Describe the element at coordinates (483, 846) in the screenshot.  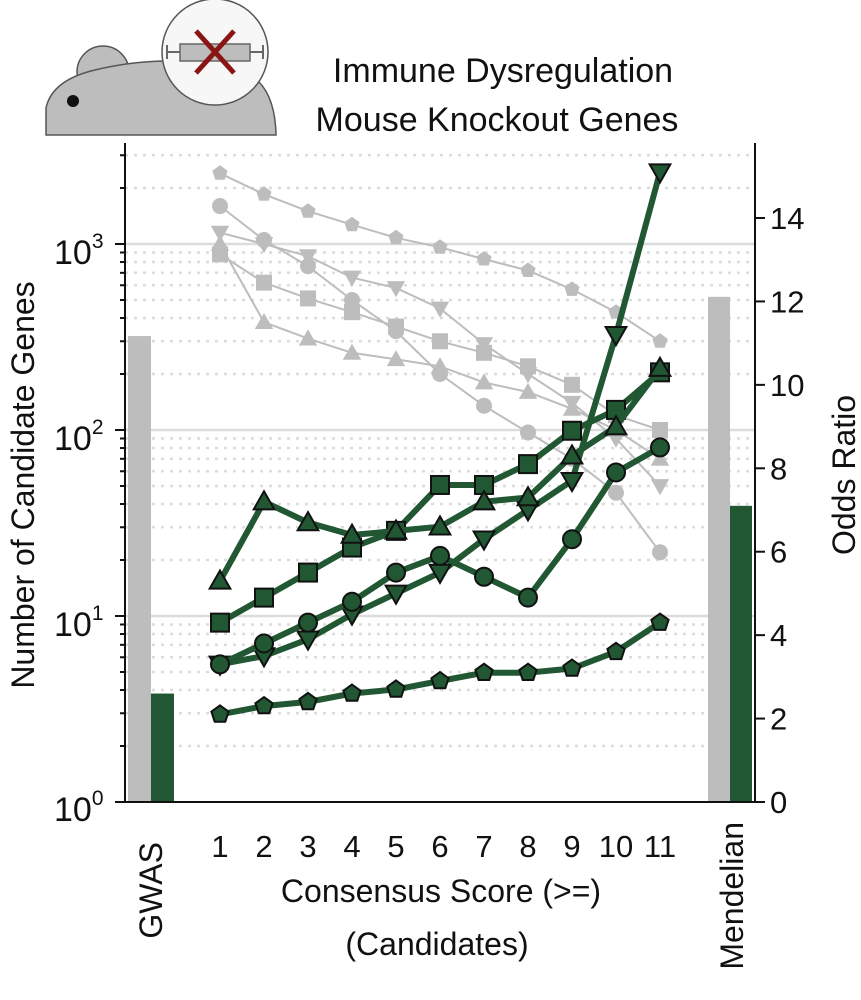
I see `x-tick-label: 7` at that location.